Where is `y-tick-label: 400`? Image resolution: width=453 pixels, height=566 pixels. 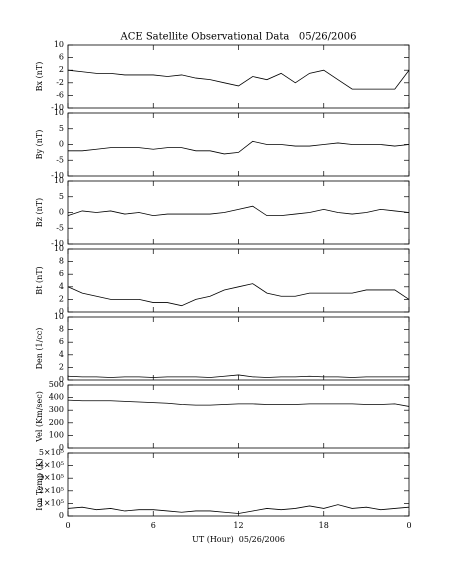 y-tick-label: 400 is located at coordinates (56, 397).